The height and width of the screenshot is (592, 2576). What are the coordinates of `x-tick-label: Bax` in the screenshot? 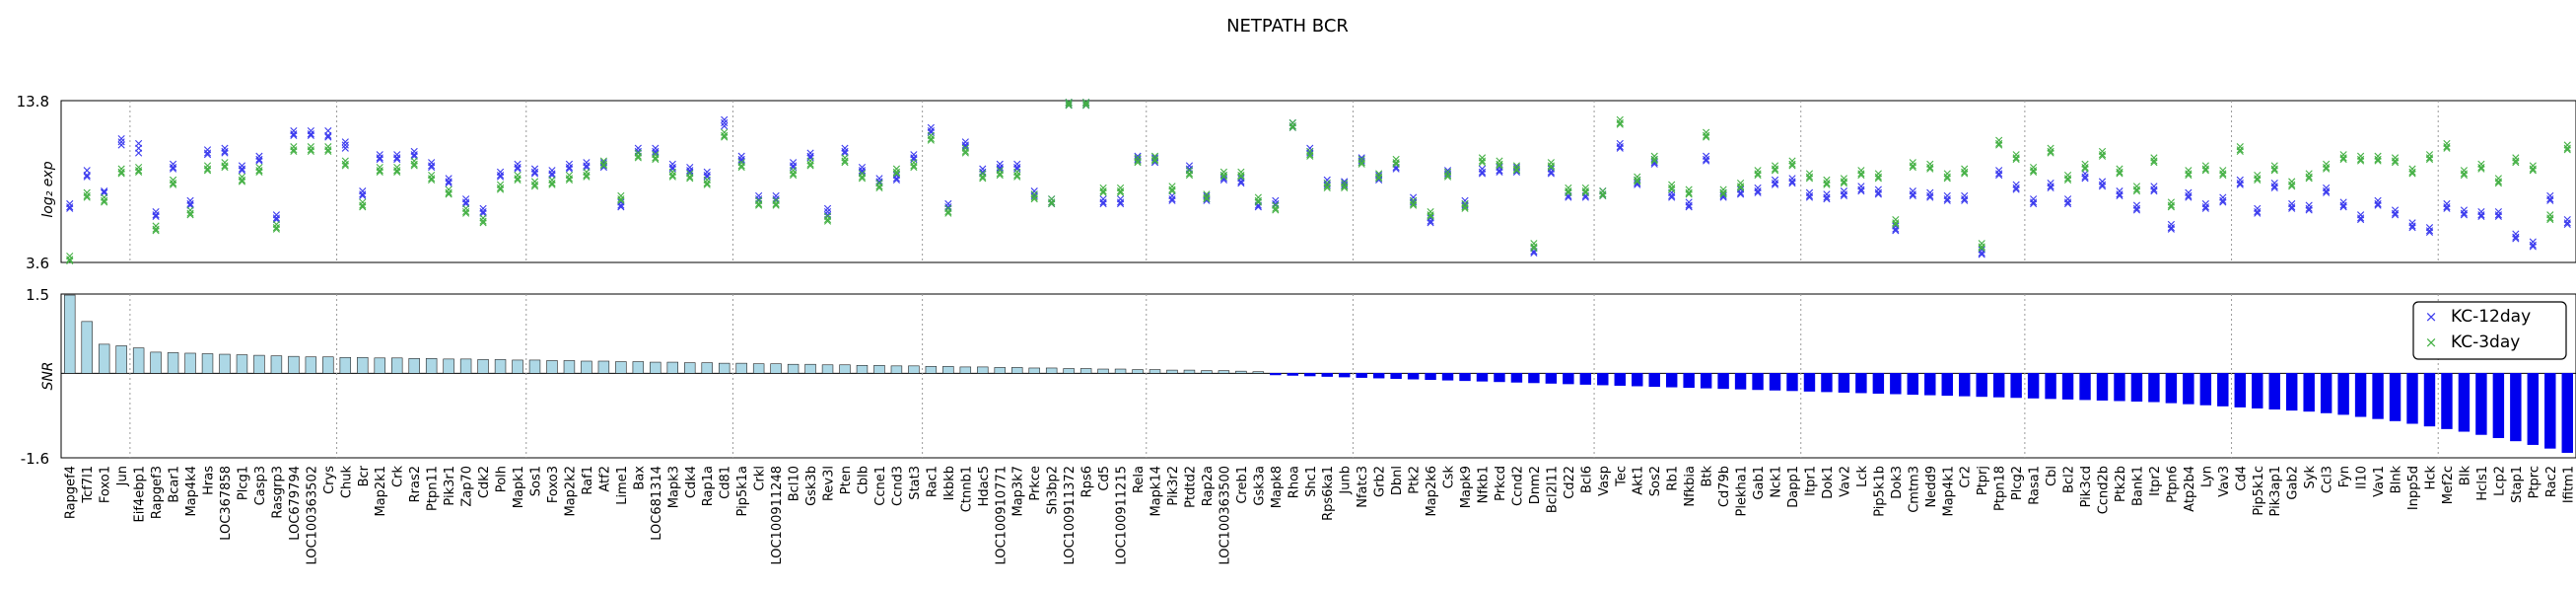 It's located at (639, 478).